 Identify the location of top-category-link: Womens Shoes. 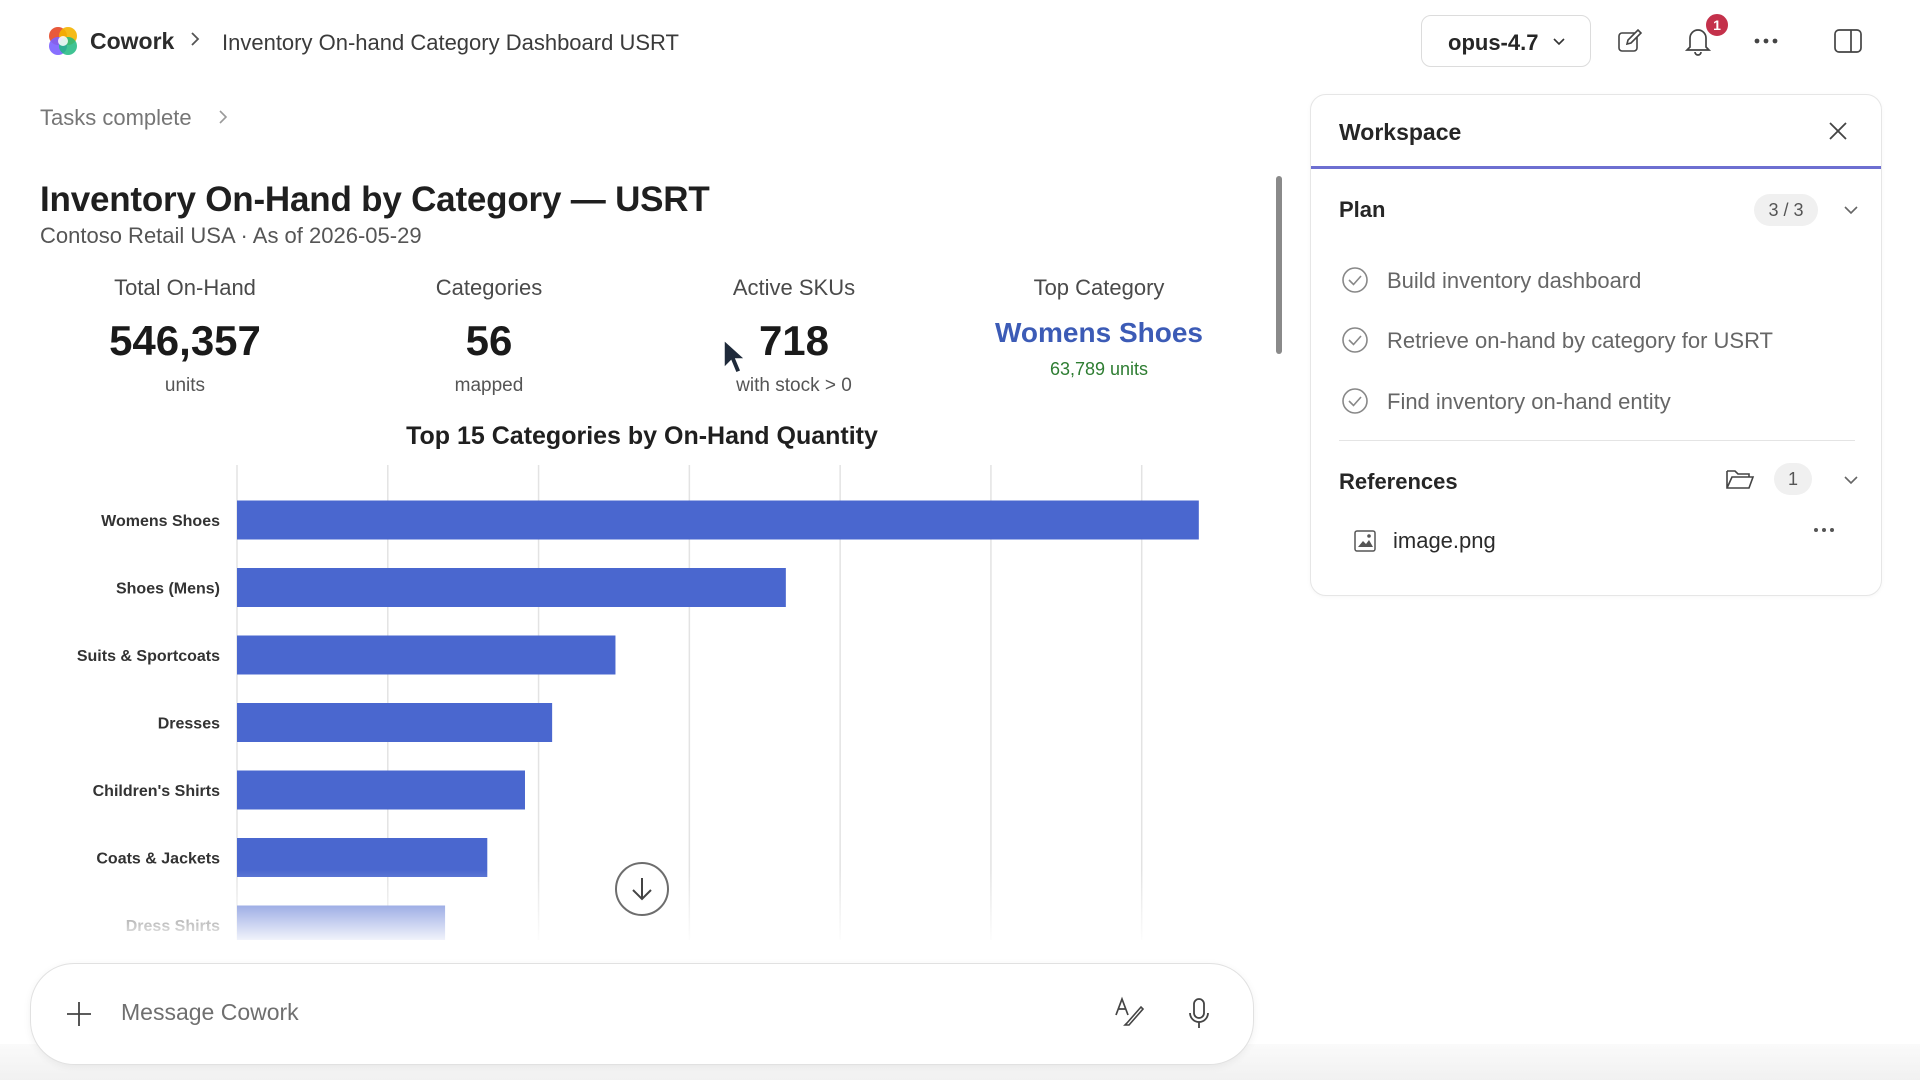
(1099, 332).